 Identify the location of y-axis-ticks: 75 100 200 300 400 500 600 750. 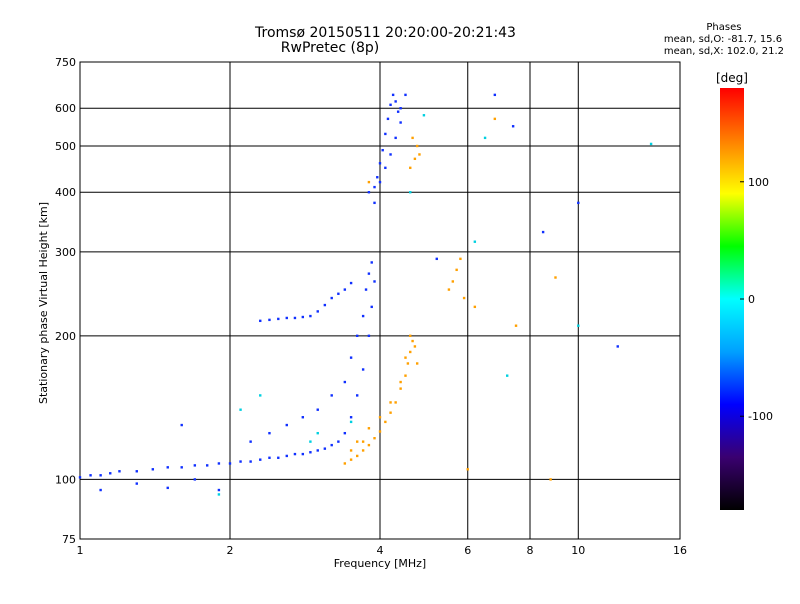
(65, 301).